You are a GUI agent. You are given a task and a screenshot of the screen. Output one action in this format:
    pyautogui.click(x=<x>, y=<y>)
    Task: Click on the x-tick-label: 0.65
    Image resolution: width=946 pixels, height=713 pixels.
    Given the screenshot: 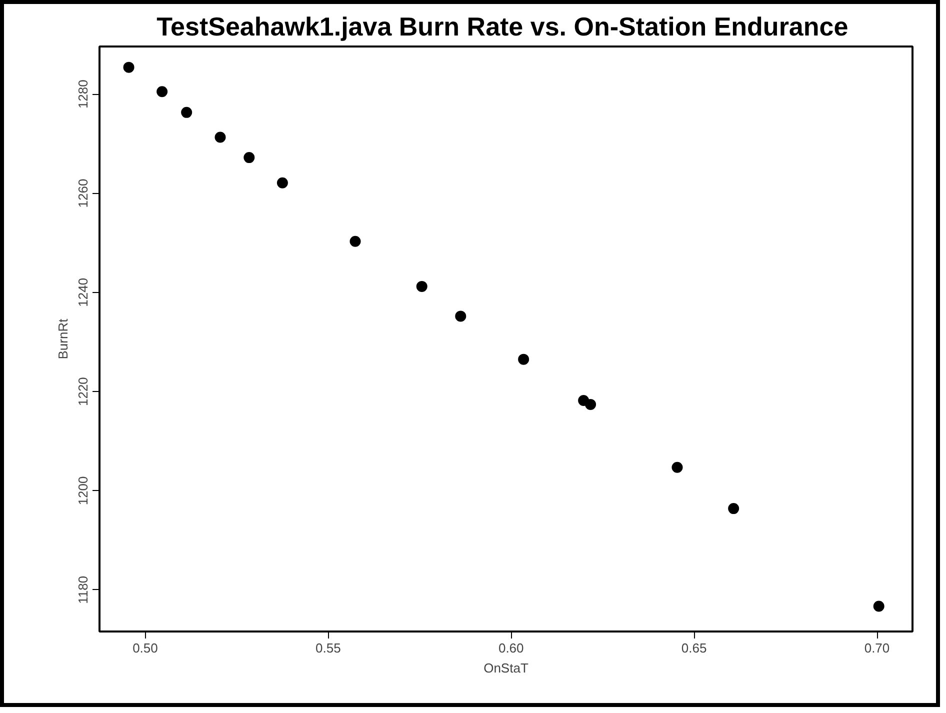 What is the action you would take?
    pyautogui.click(x=694, y=648)
    